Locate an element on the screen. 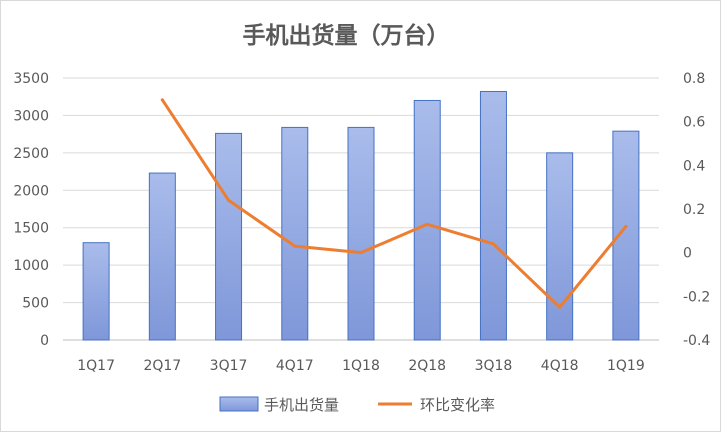 This screenshot has width=721, height=432. y-left-tick-label: 2500 is located at coordinates (31, 154).